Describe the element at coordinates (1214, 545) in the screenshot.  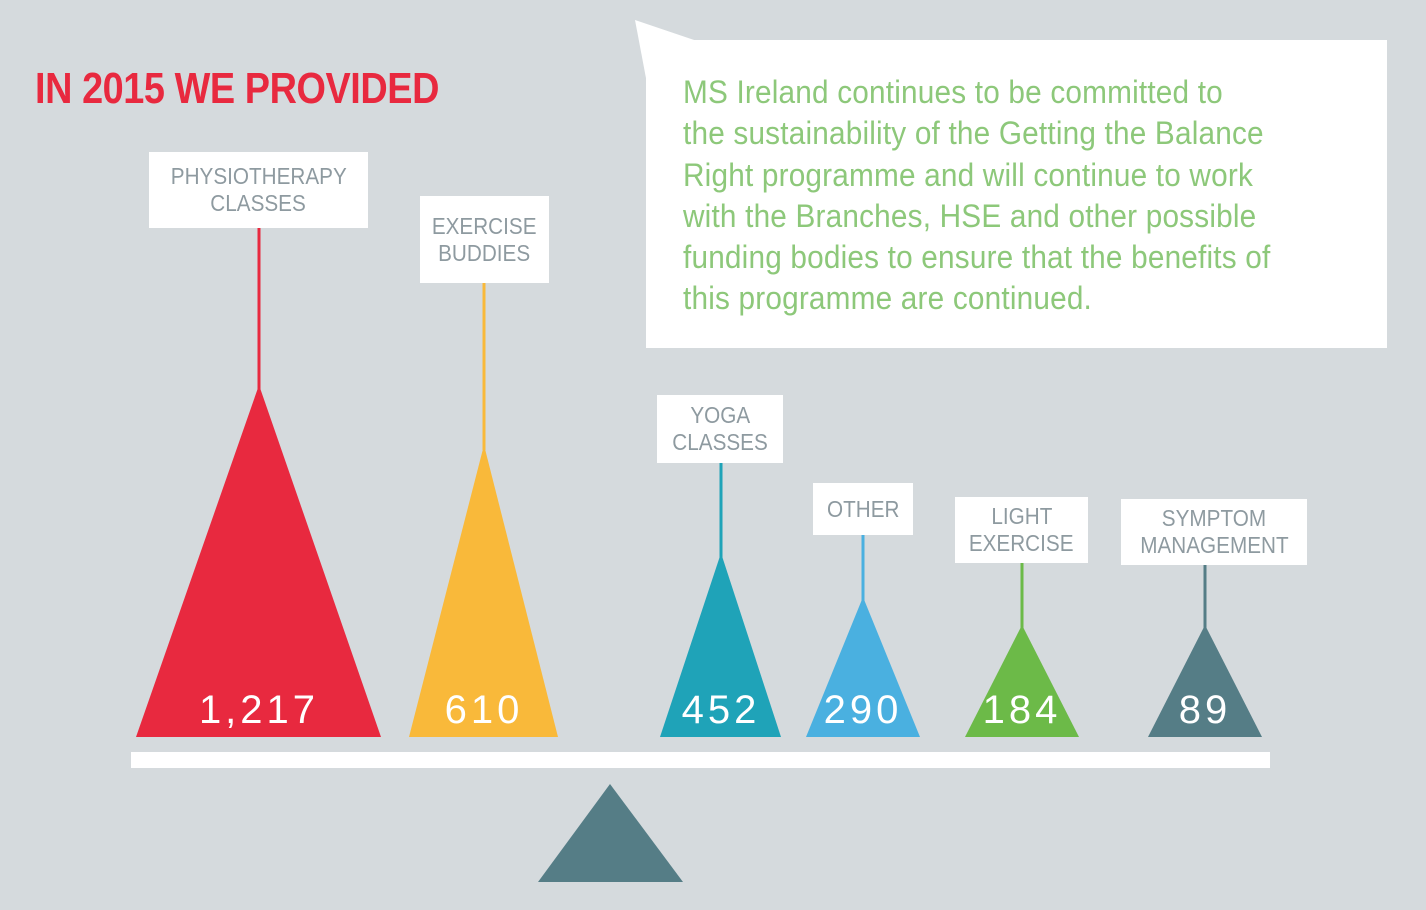
I see `category-label-line: MANAGEMENT` at that location.